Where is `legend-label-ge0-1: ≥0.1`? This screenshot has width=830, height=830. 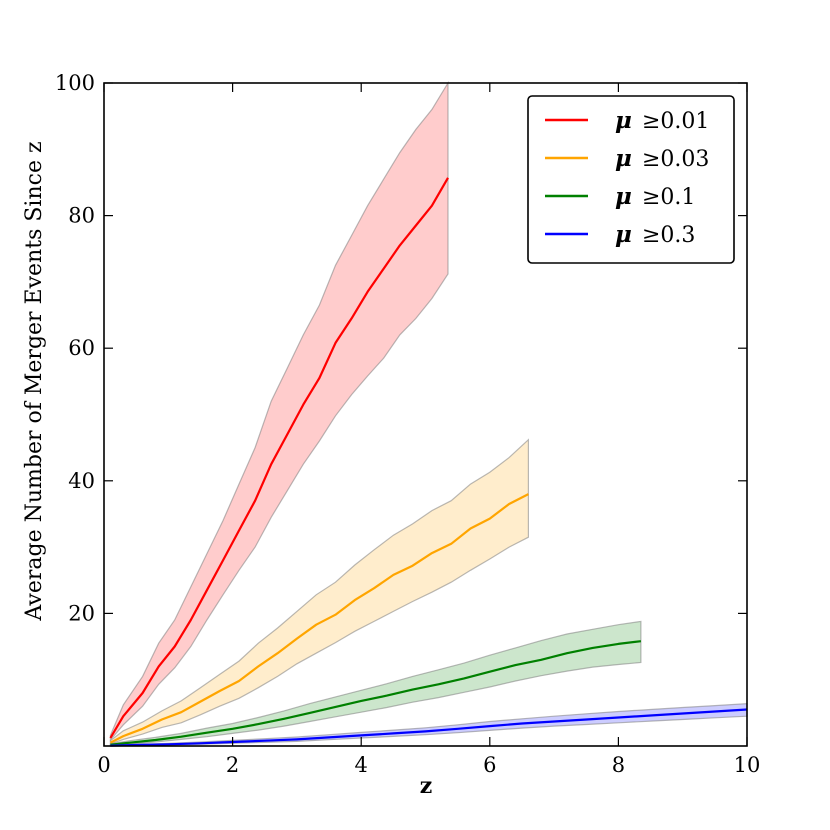
legend-label-ge0-1: ≥0.1 is located at coordinates (668, 197).